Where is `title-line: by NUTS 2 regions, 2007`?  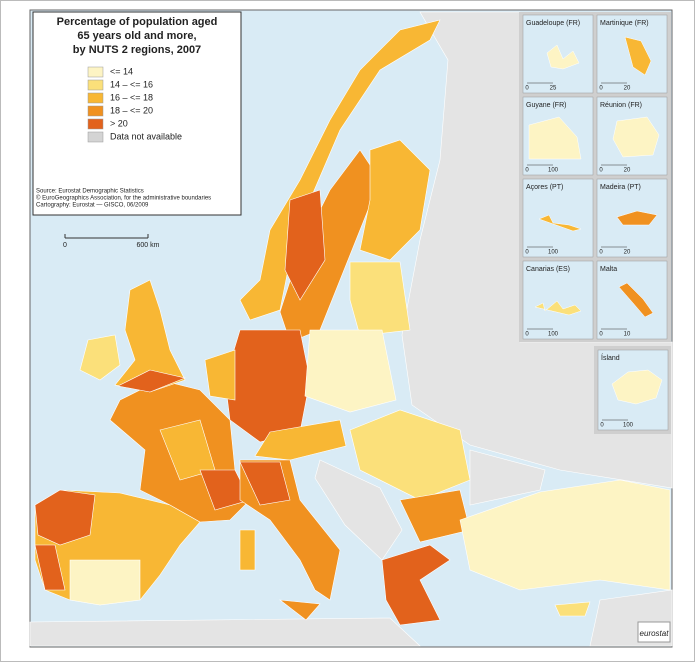 title-line: by NUTS 2 regions, 2007 is located at coordinates (137, 50).